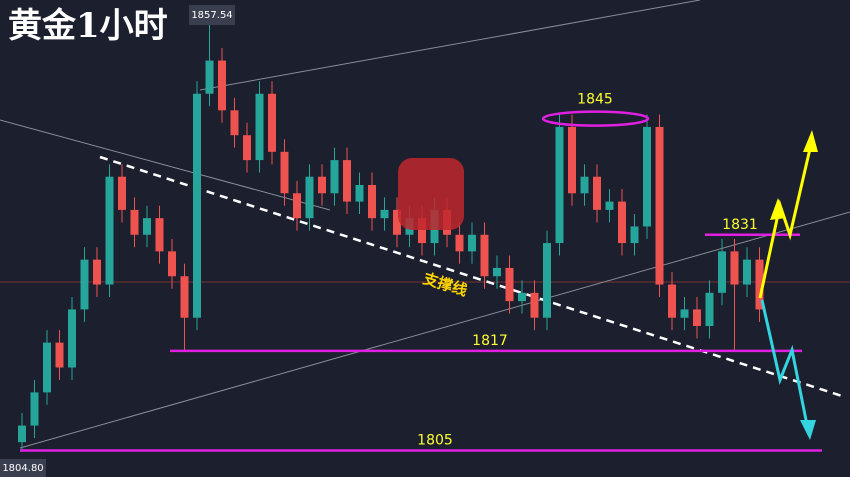  Describe the element at coordinates (165, 165) in the screenshot. I see `trend-line` at that location.